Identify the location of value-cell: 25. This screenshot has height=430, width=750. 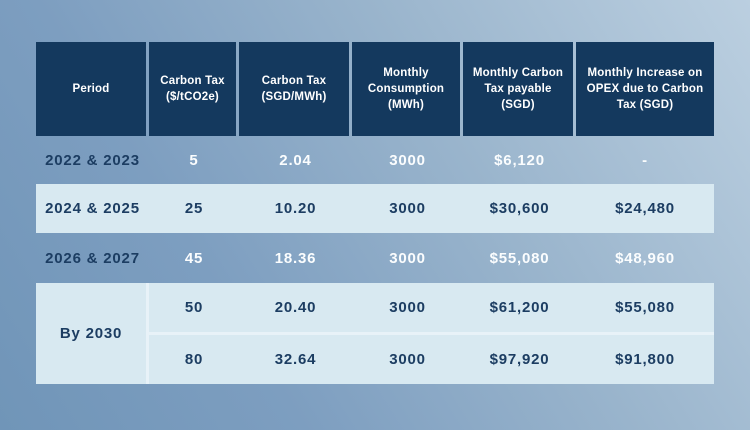
(194, 208).